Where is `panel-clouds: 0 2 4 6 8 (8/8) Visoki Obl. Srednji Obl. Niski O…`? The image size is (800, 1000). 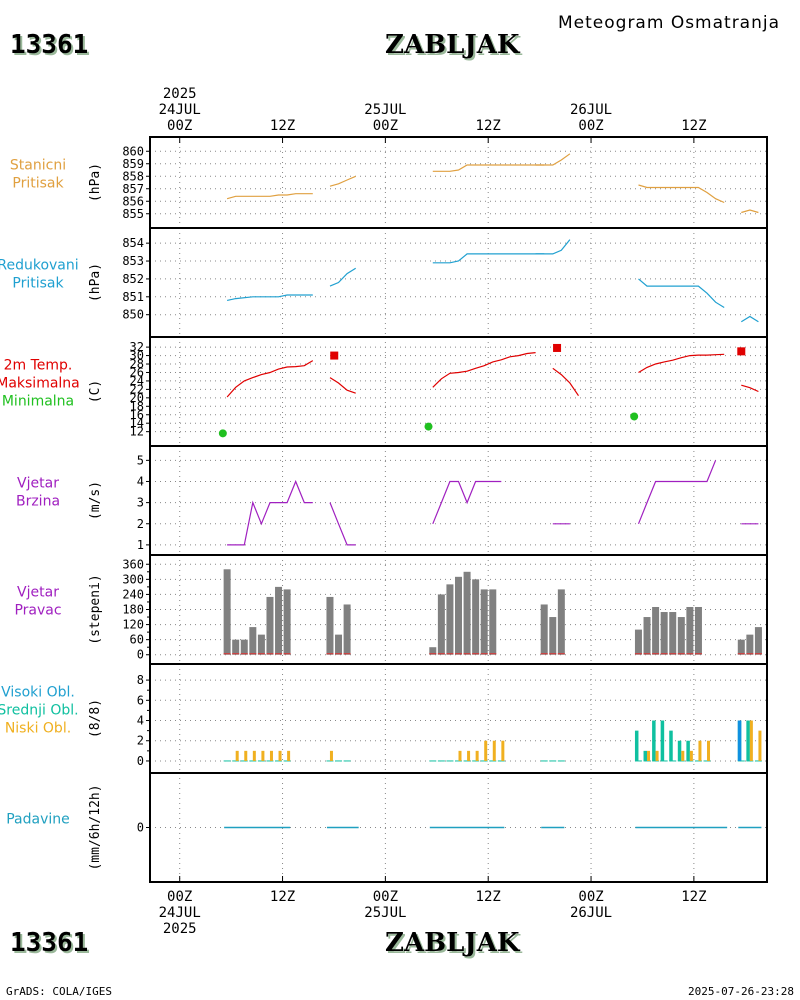
panel-clouds: 0 2 4 6 8 (8/8) Visoki Obl. Srednji Obl. Niski O… is located at coordinates (384, 718).